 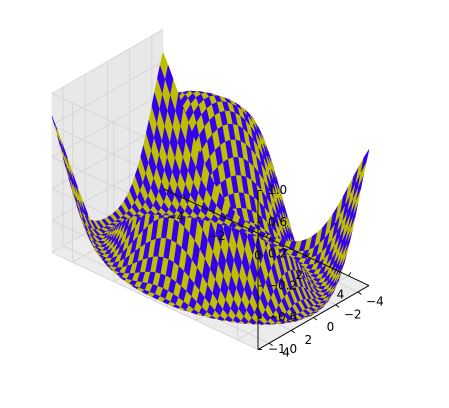 I want to click on z-tick-label-0: −1.0, so click(x=282, y=349).